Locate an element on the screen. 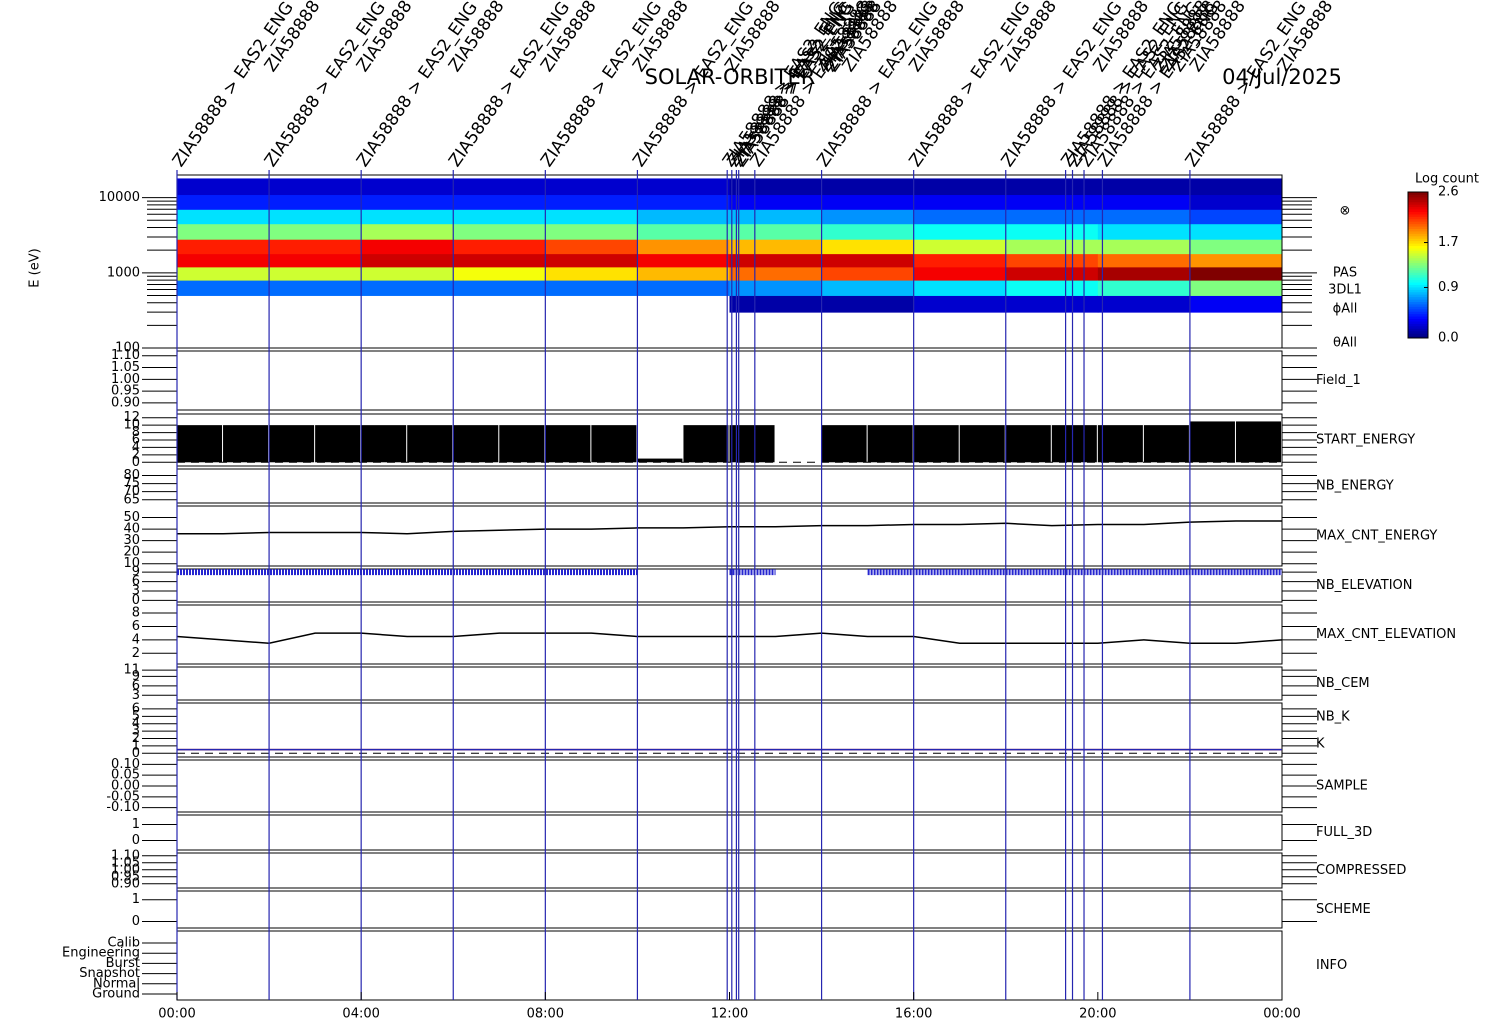 The image size is (1512, 1020). panel-label: Field_1 is located at coordinates (1338, 380).